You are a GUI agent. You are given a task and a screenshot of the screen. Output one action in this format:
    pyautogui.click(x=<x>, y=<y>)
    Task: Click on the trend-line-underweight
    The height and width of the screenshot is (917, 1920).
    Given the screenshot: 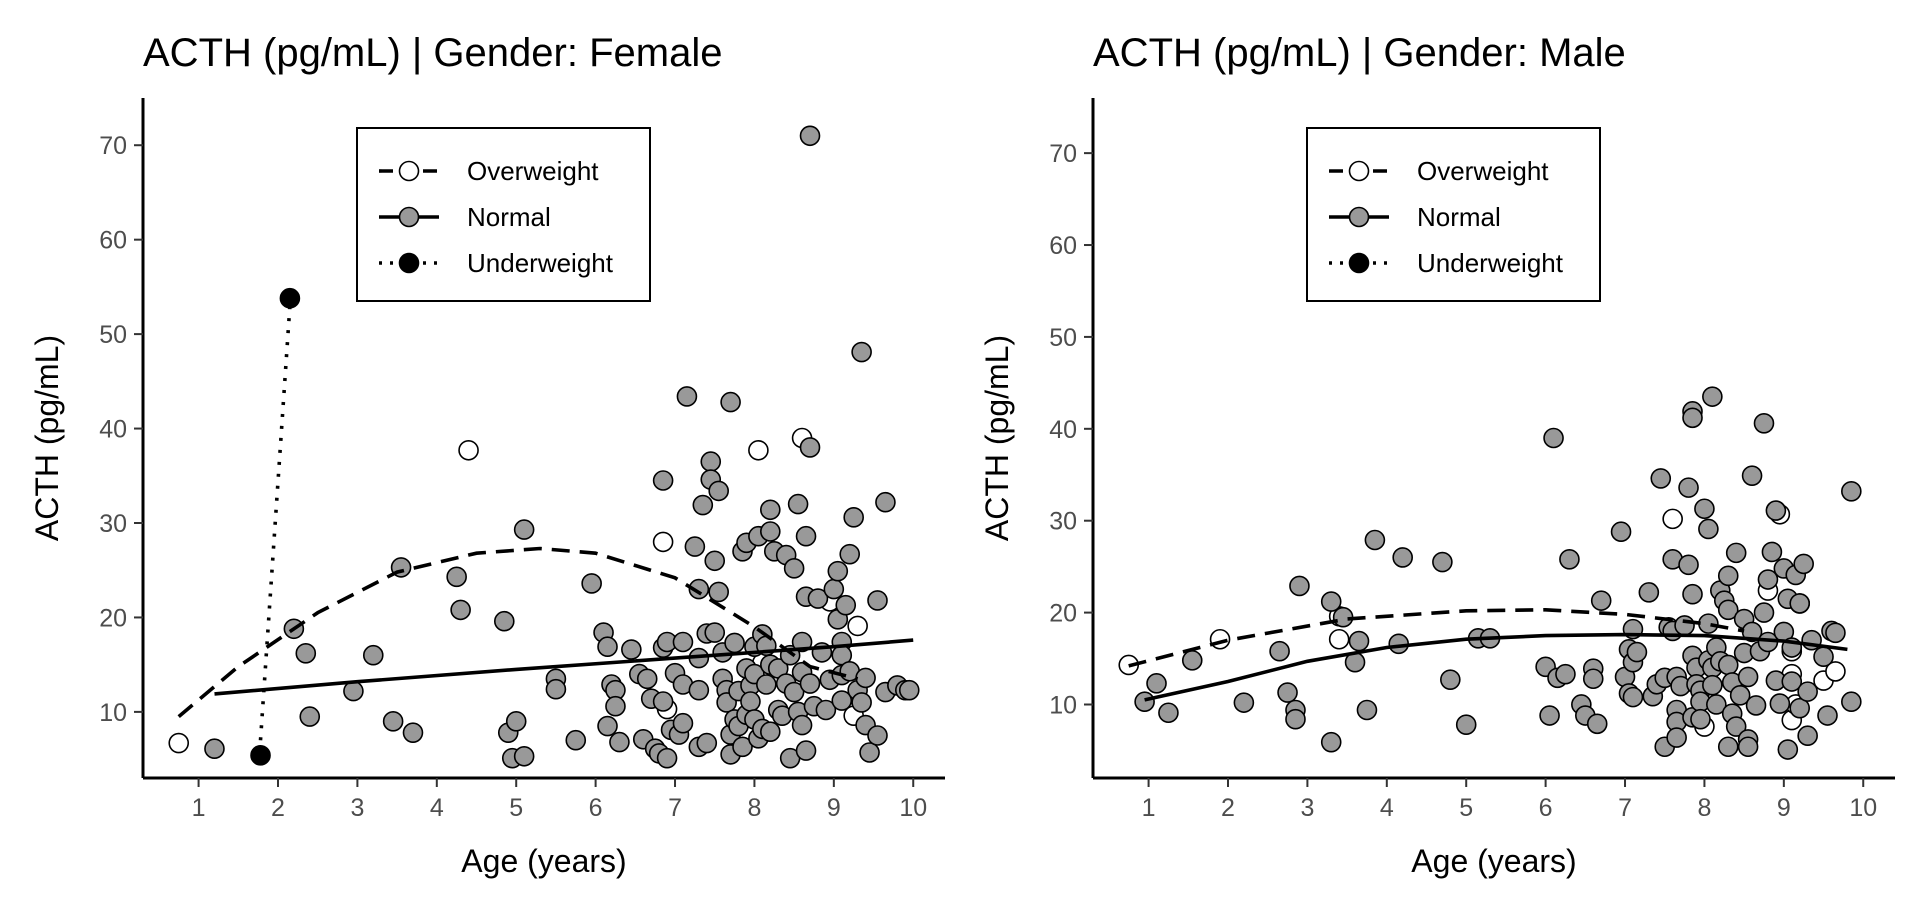 What is the action you would take?
    pyautogui.click(x=275, y=523)
    